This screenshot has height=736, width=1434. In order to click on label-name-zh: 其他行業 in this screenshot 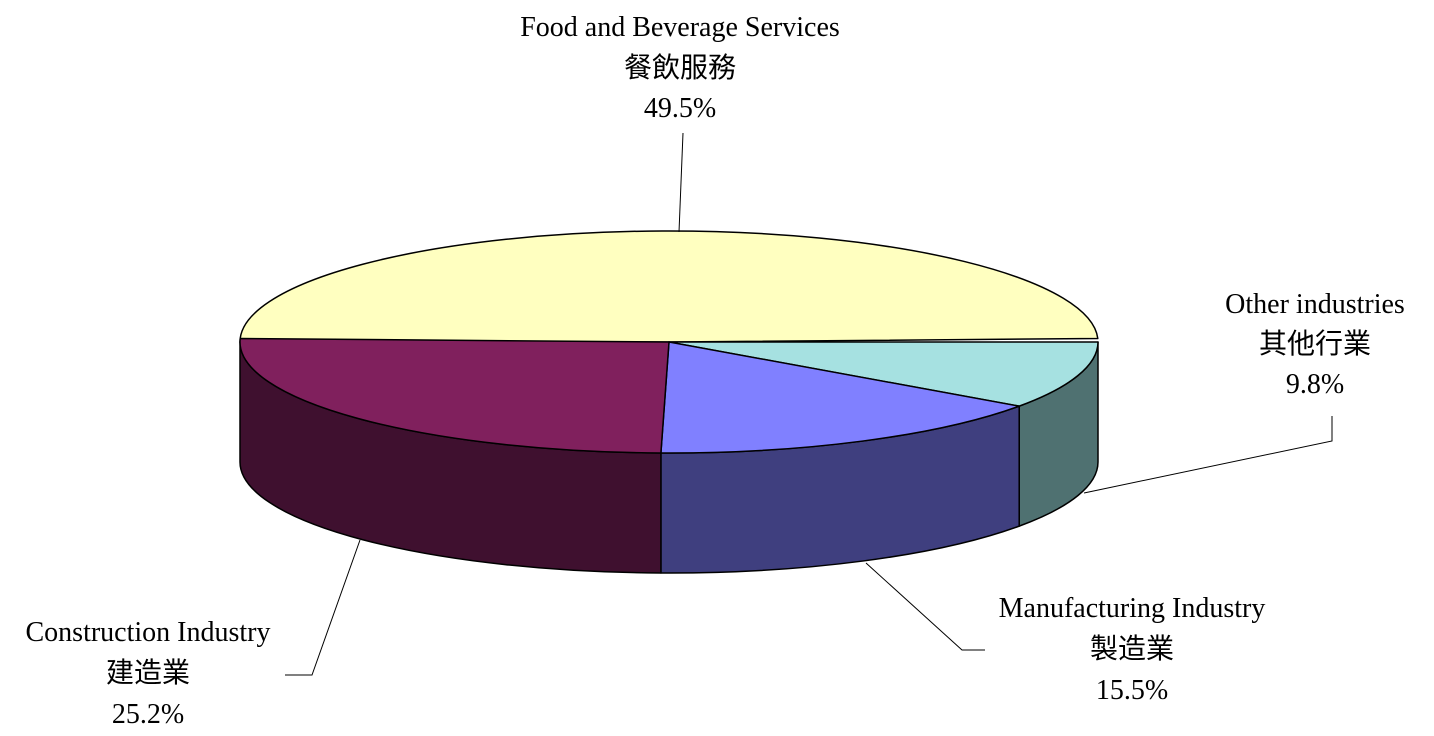, I will do `click(1315, 344)`.